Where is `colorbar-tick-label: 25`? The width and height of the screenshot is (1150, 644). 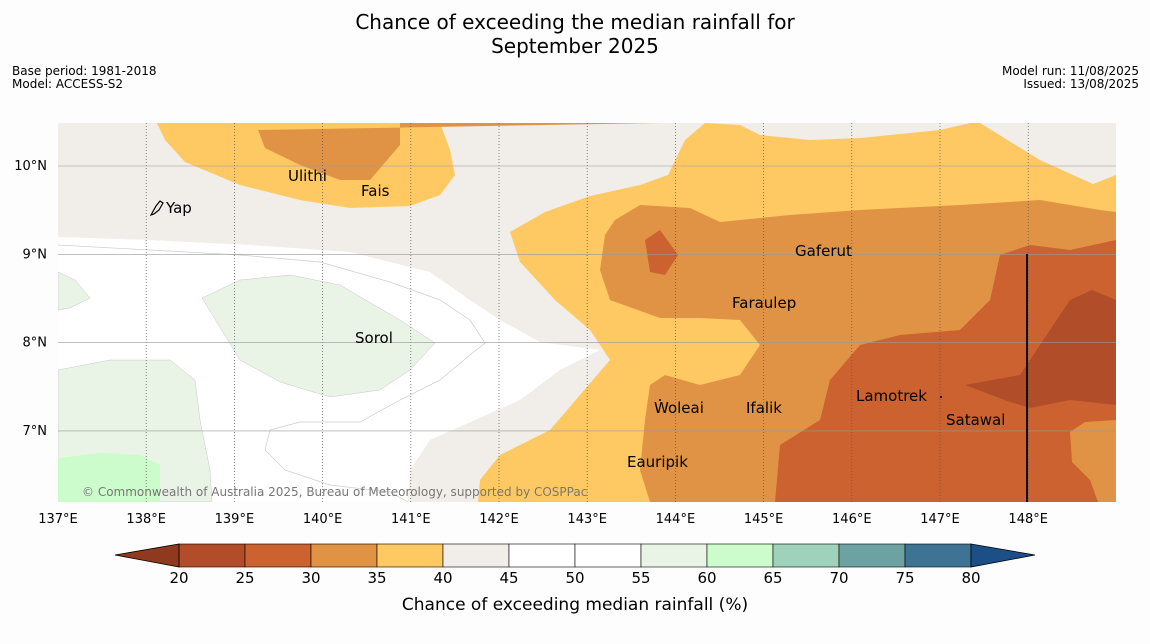
colorbar-tick-label: 25 is located at coordinates (244, 578).